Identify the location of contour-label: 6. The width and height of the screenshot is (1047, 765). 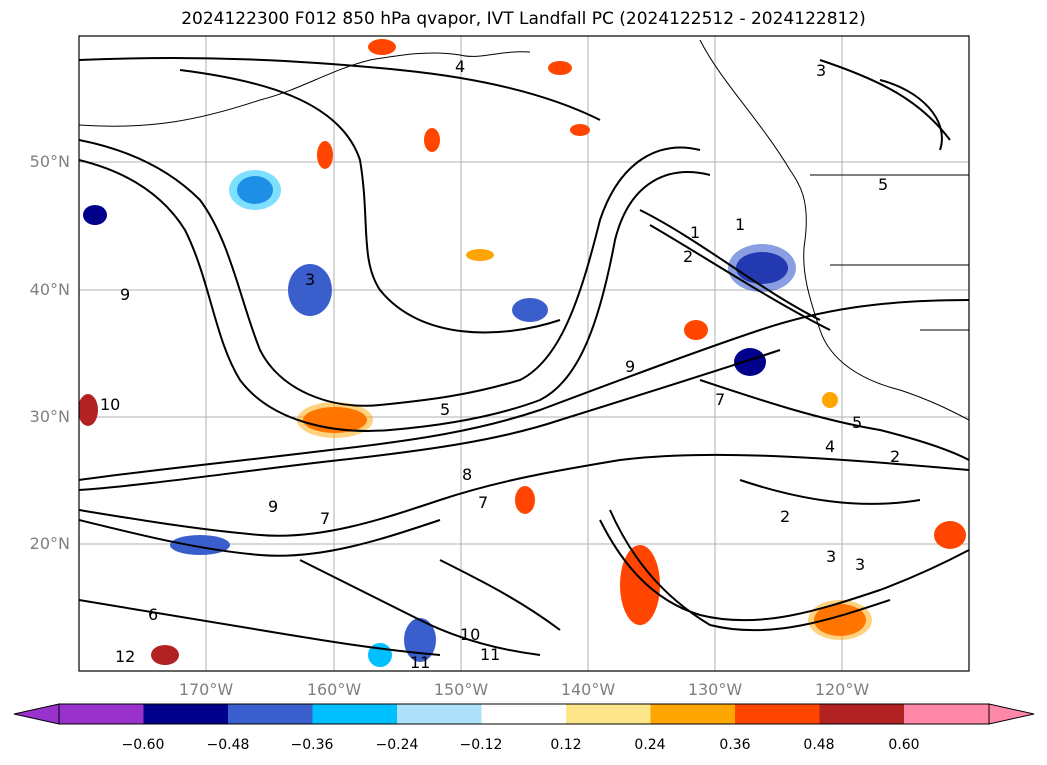
(153, 614).